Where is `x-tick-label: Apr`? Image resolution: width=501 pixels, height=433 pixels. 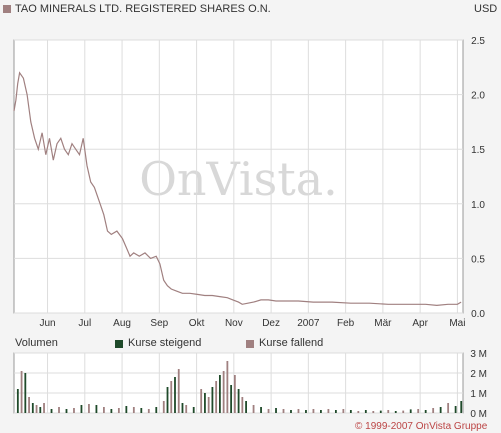
x-tick-label: Apr is located at coordinates (420, 323).